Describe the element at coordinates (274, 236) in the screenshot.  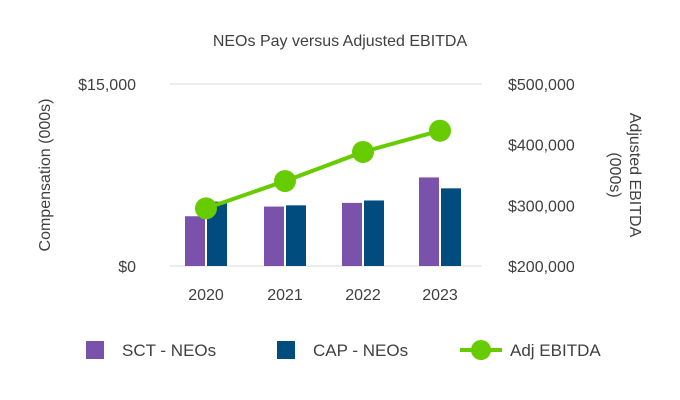
I see `bar-sct-2021` at that location.